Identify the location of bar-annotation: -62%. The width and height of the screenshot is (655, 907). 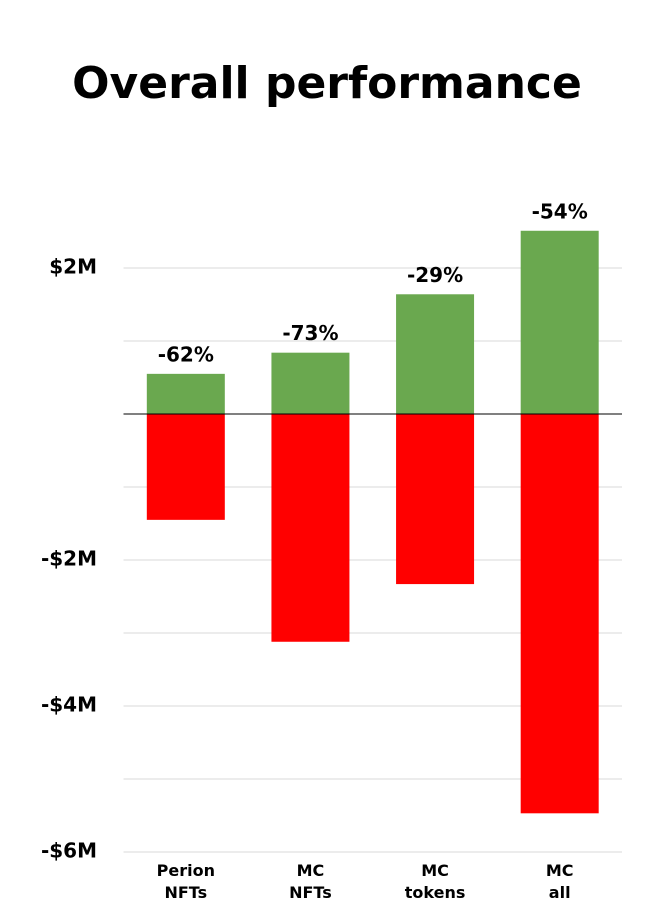
(186, 354).